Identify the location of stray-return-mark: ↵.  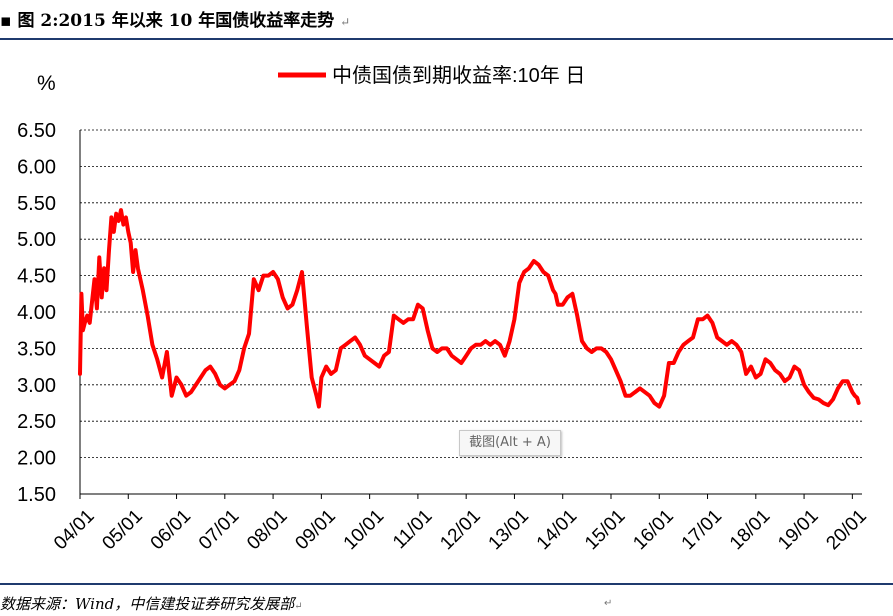
(608, 603).